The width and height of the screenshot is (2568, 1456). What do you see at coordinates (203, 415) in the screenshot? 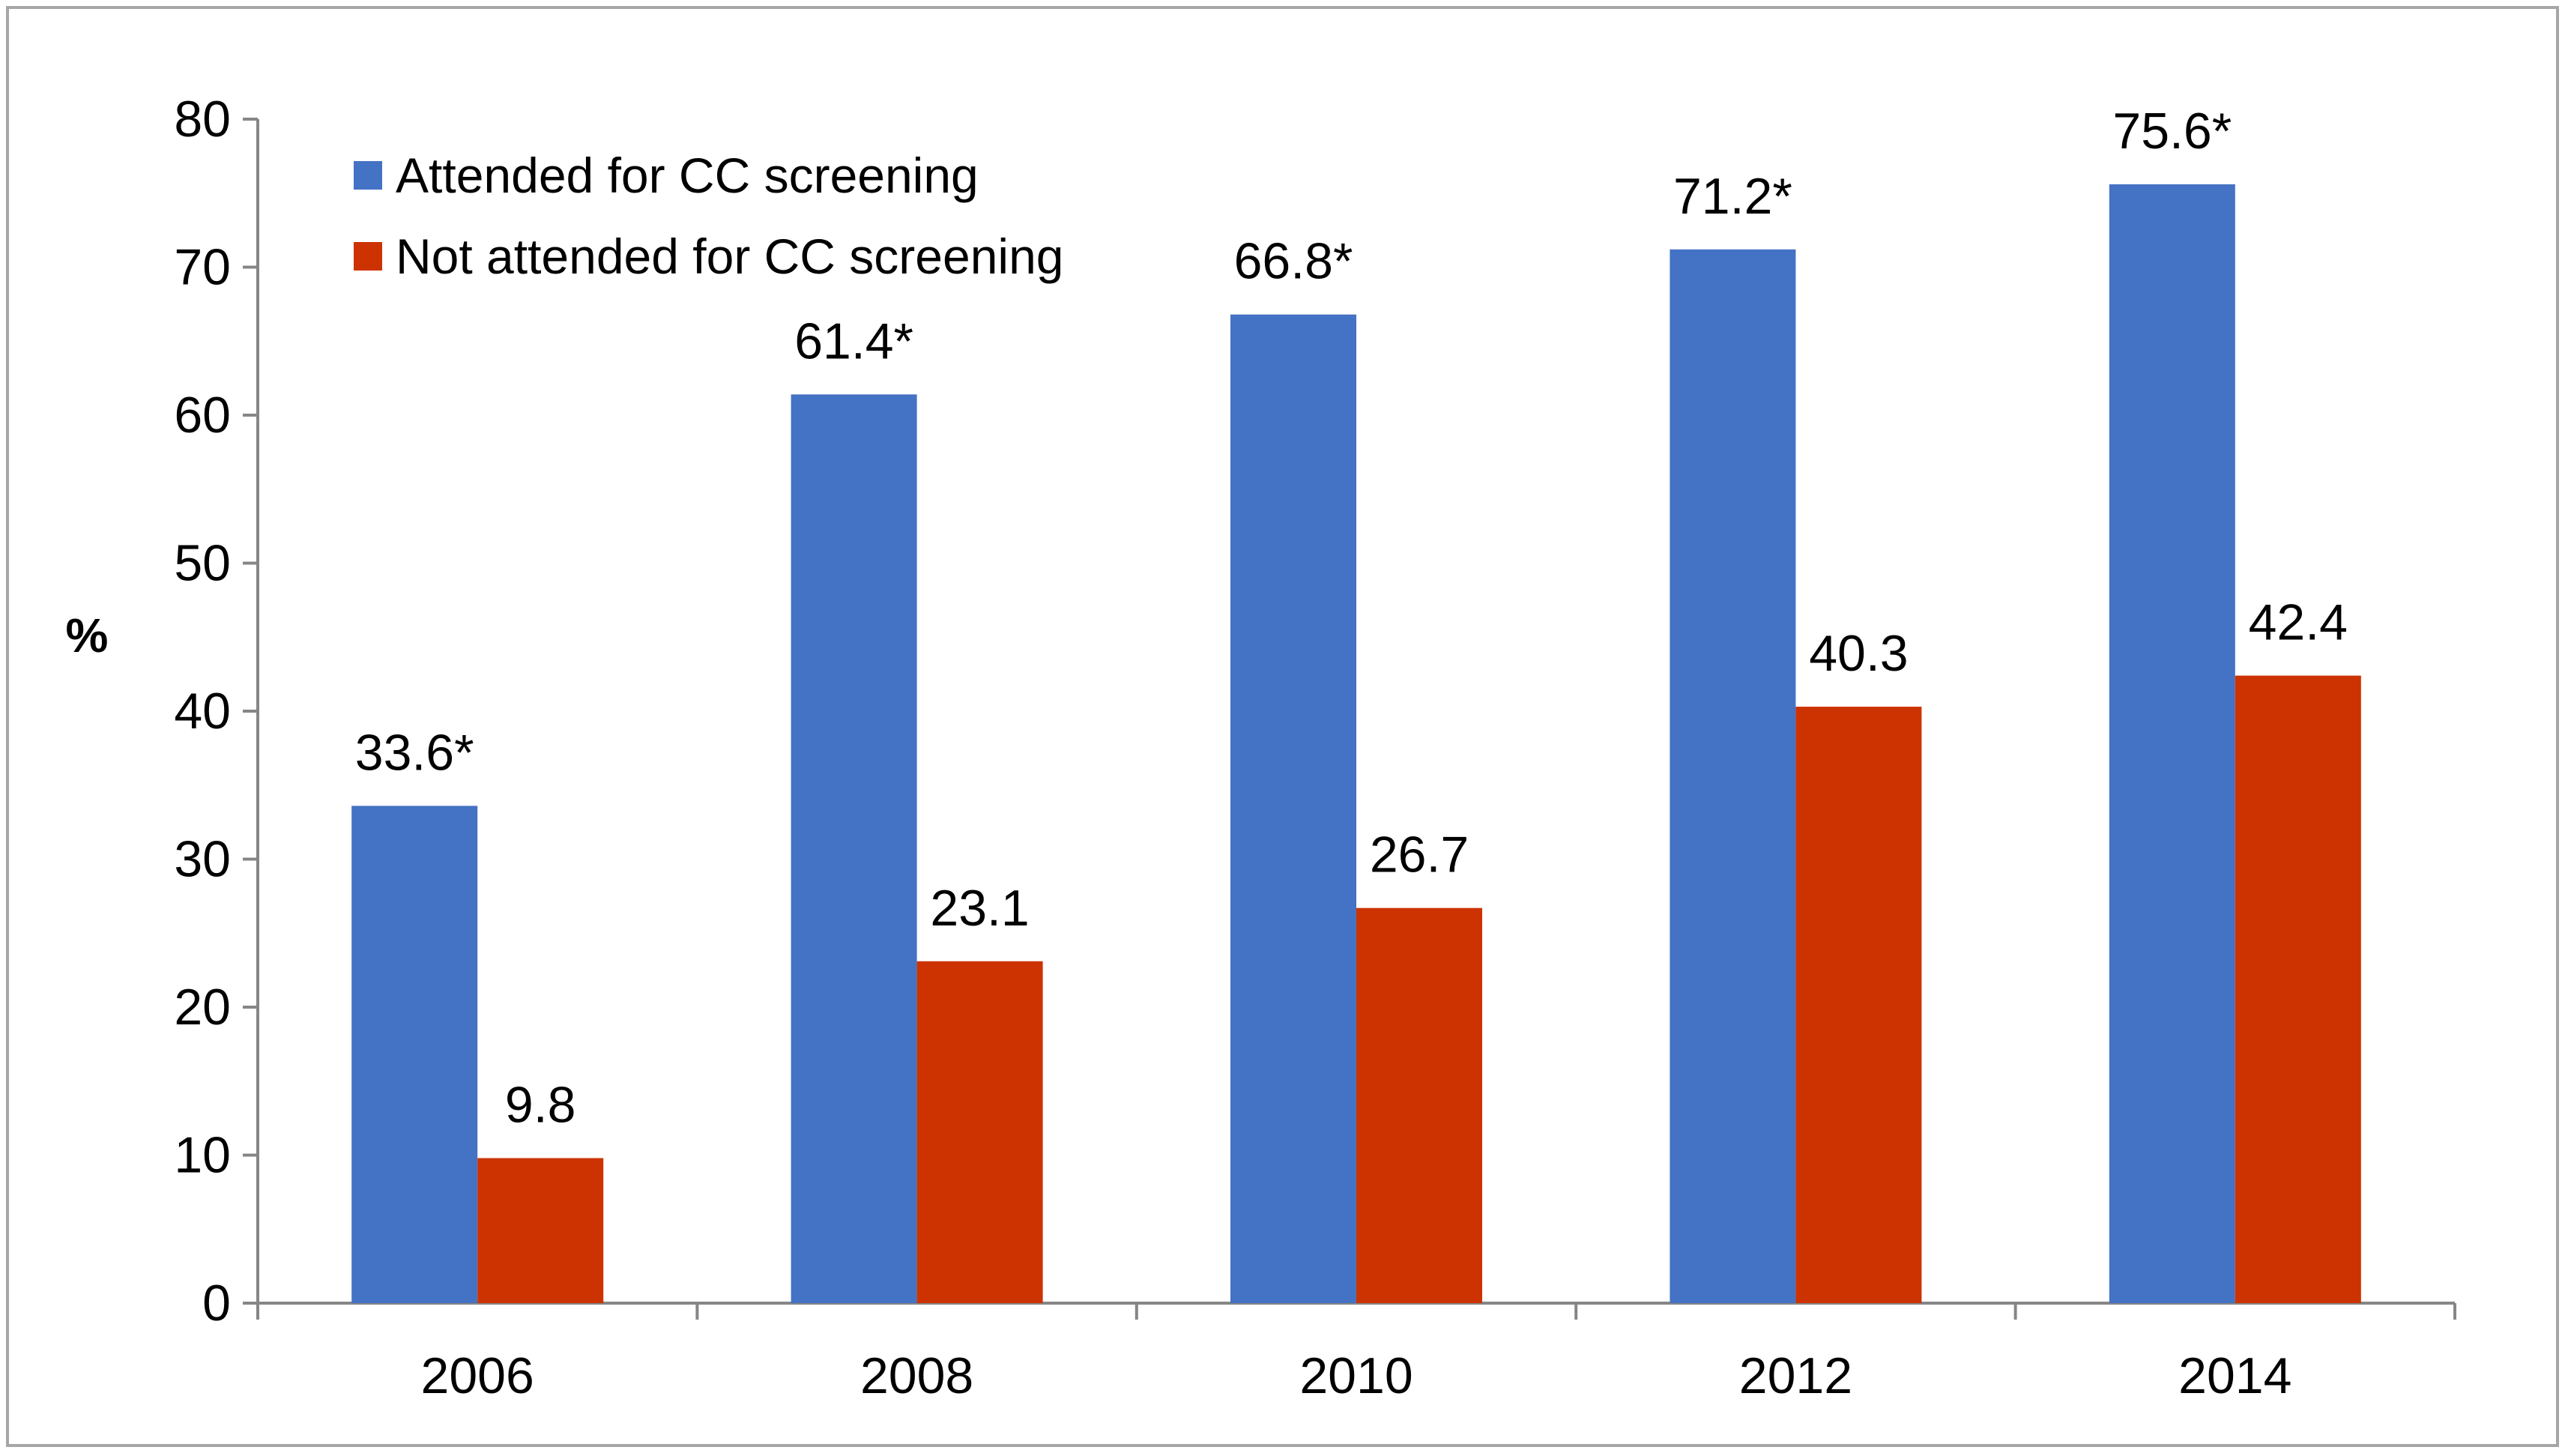
I see `y-tick-label: 60` at bounding box center [203, 415].